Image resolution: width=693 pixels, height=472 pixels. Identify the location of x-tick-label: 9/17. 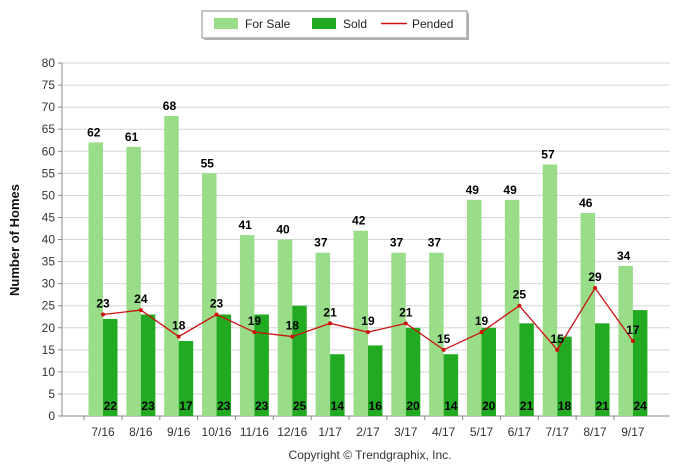
(633, 432).